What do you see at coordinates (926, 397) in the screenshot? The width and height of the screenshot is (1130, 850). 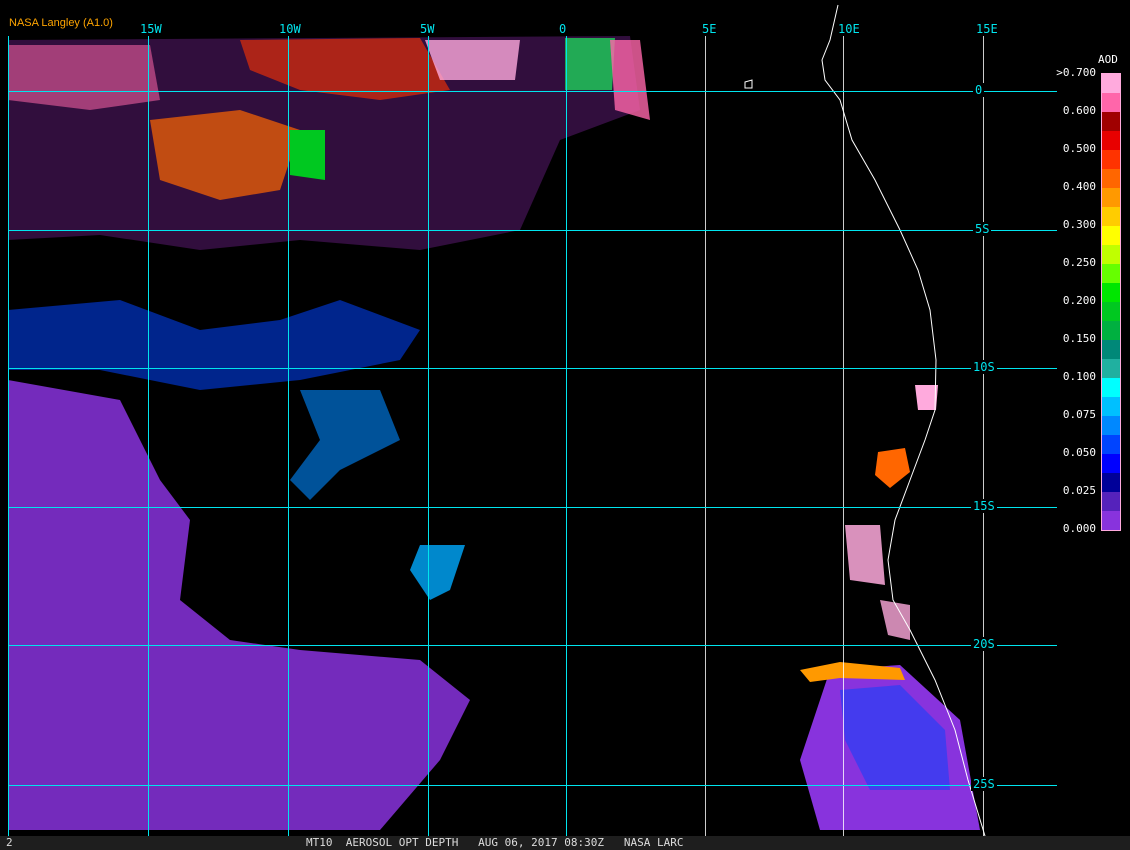 I see `aod-region-pink-coast` at bounding box center [926, 397].